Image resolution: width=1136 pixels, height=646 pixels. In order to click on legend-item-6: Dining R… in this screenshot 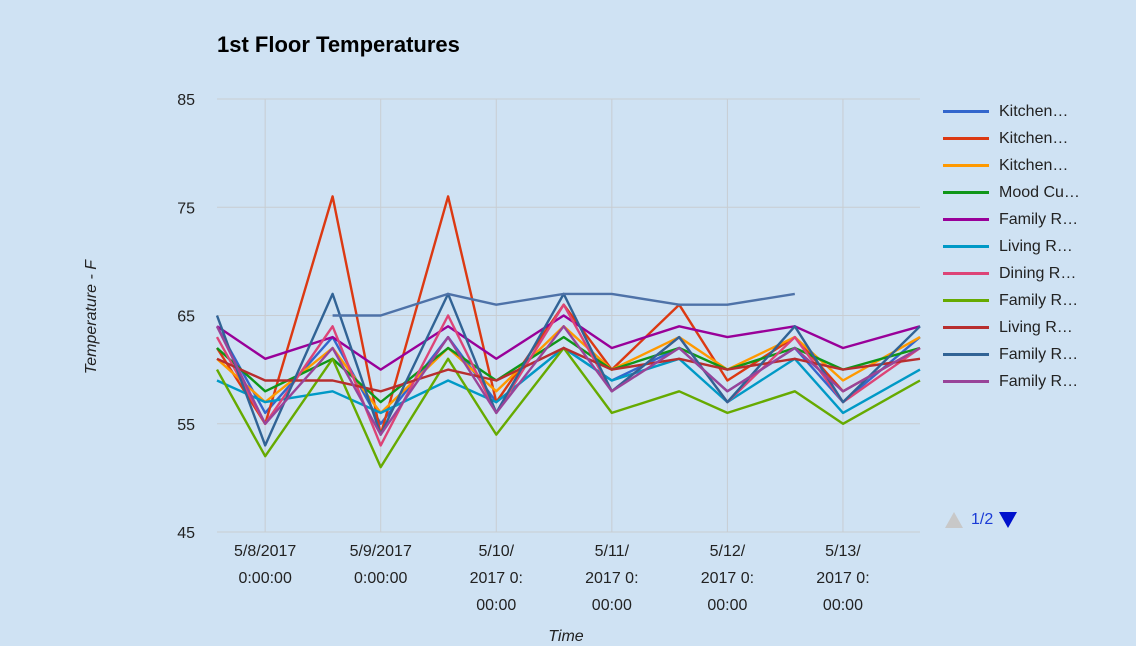, I will do `click(1038, 273)`.